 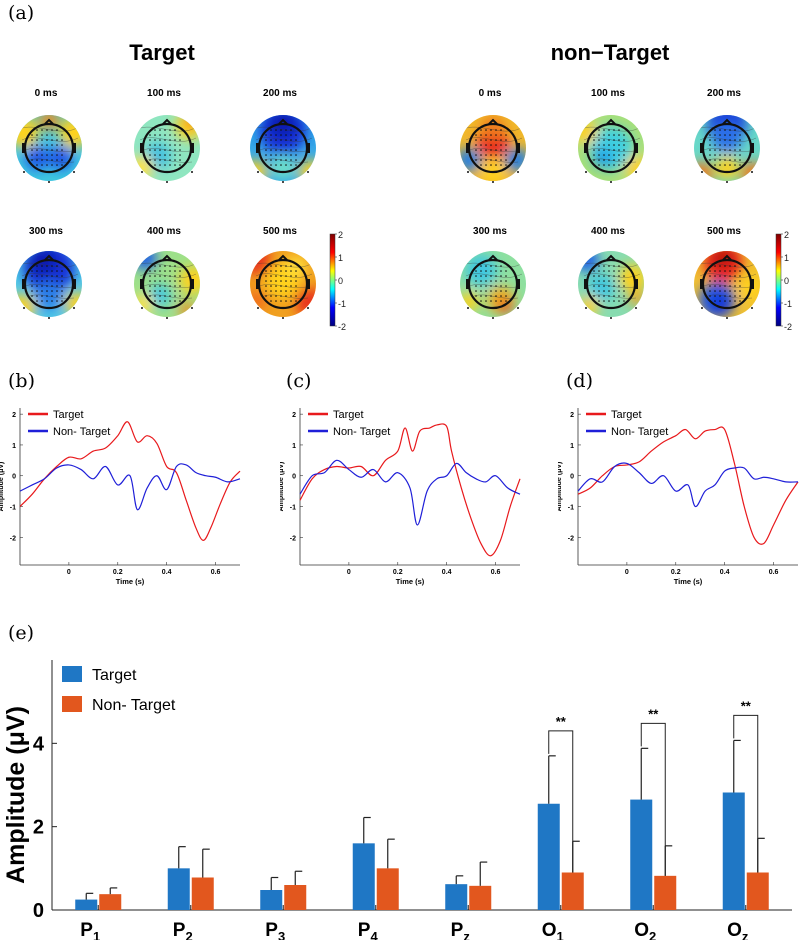 What do you see at coordinates (130, 581) in the screenshot?
I see `x-axis-label: Time (s)` at bounding box center [130, 581].